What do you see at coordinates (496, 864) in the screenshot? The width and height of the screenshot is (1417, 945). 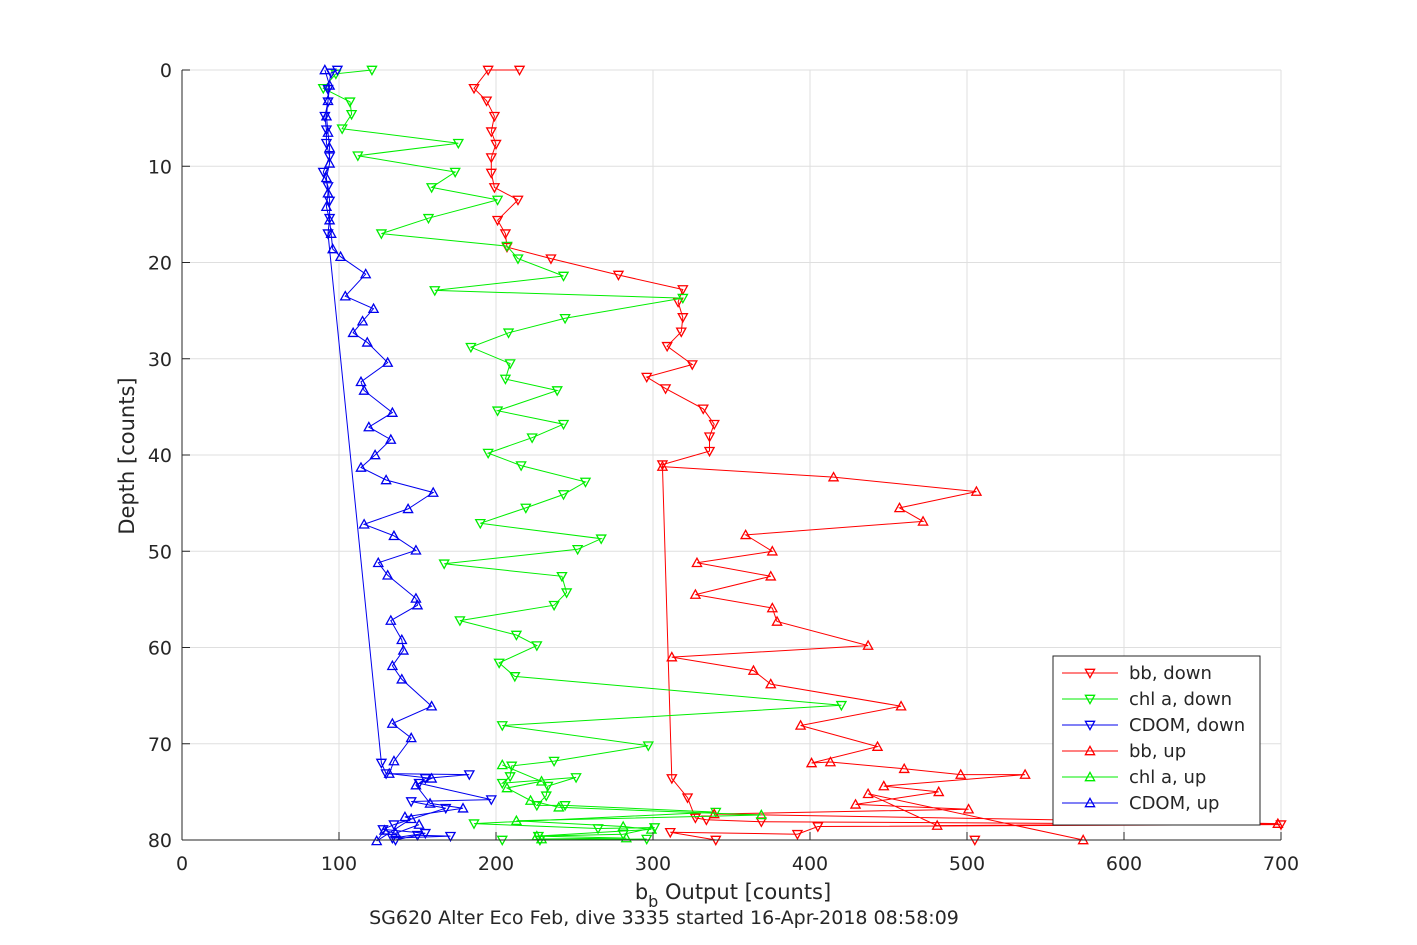 I see `x-tick-label: 200` at bounding box center [496, 864].